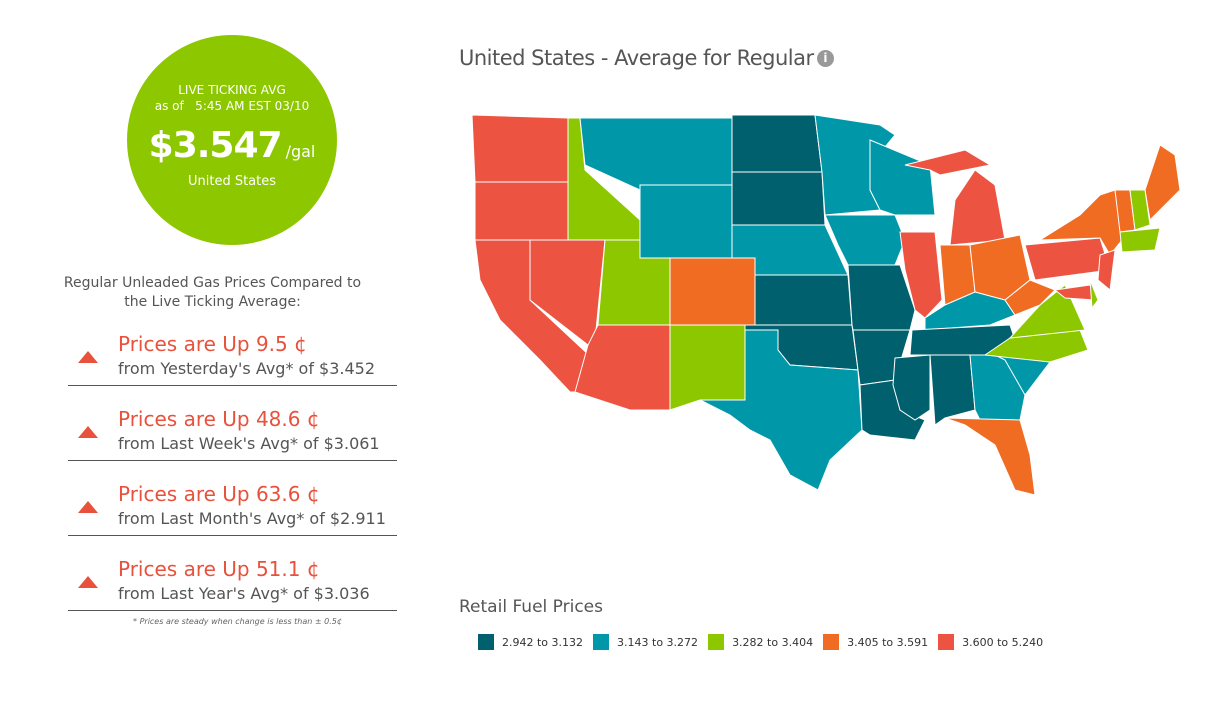  I want to click on change-detail: from Yesterday's Avg* of $3.452, so click(247, 368).